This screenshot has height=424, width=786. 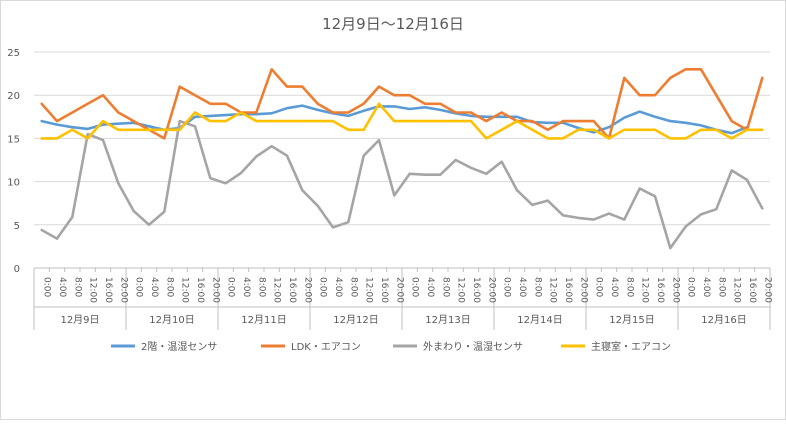 What do you see at coordinates (17, 226) in the screenshot?
I see `y-tick-label: 5` at bounding box center [17, 226].